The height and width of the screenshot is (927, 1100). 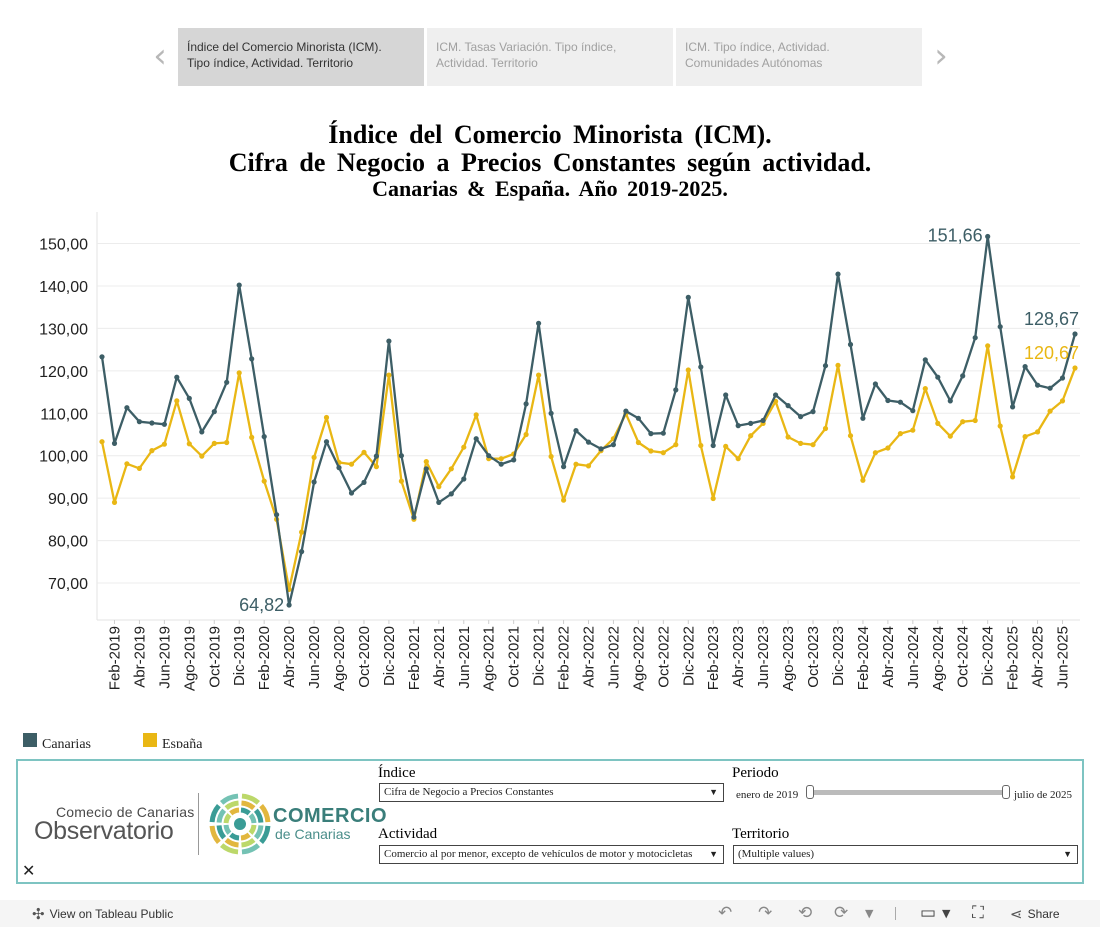 I want to click on x-tick-label: Oct-2023, so click(x=813, y=657).